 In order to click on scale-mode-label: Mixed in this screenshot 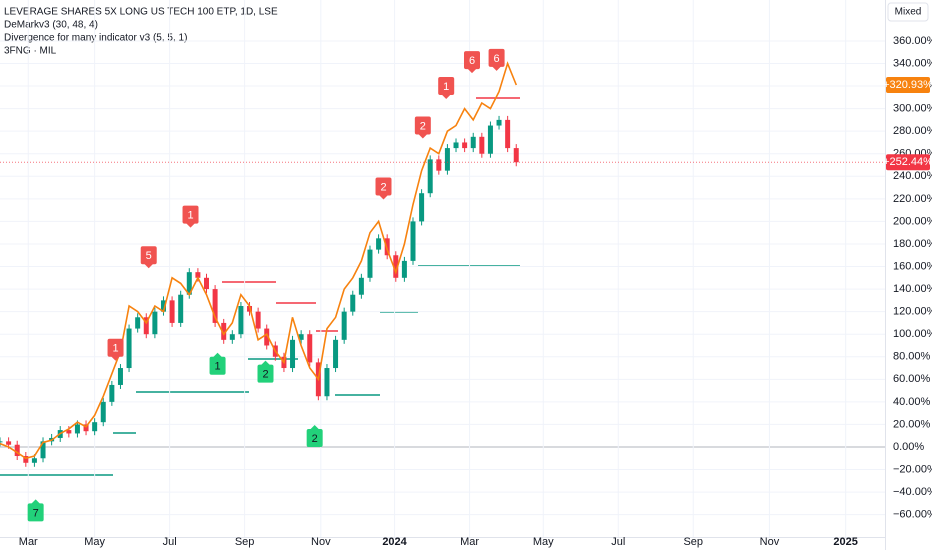, I will do `click(908, 12)`.